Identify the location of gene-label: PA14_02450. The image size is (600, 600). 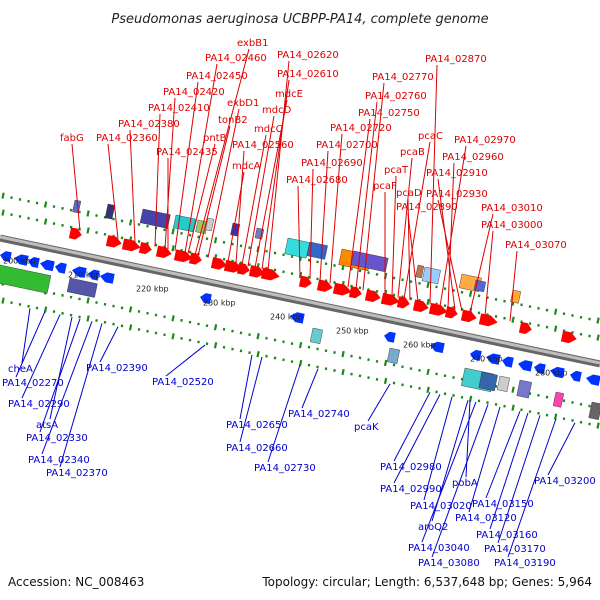
(217, 76).